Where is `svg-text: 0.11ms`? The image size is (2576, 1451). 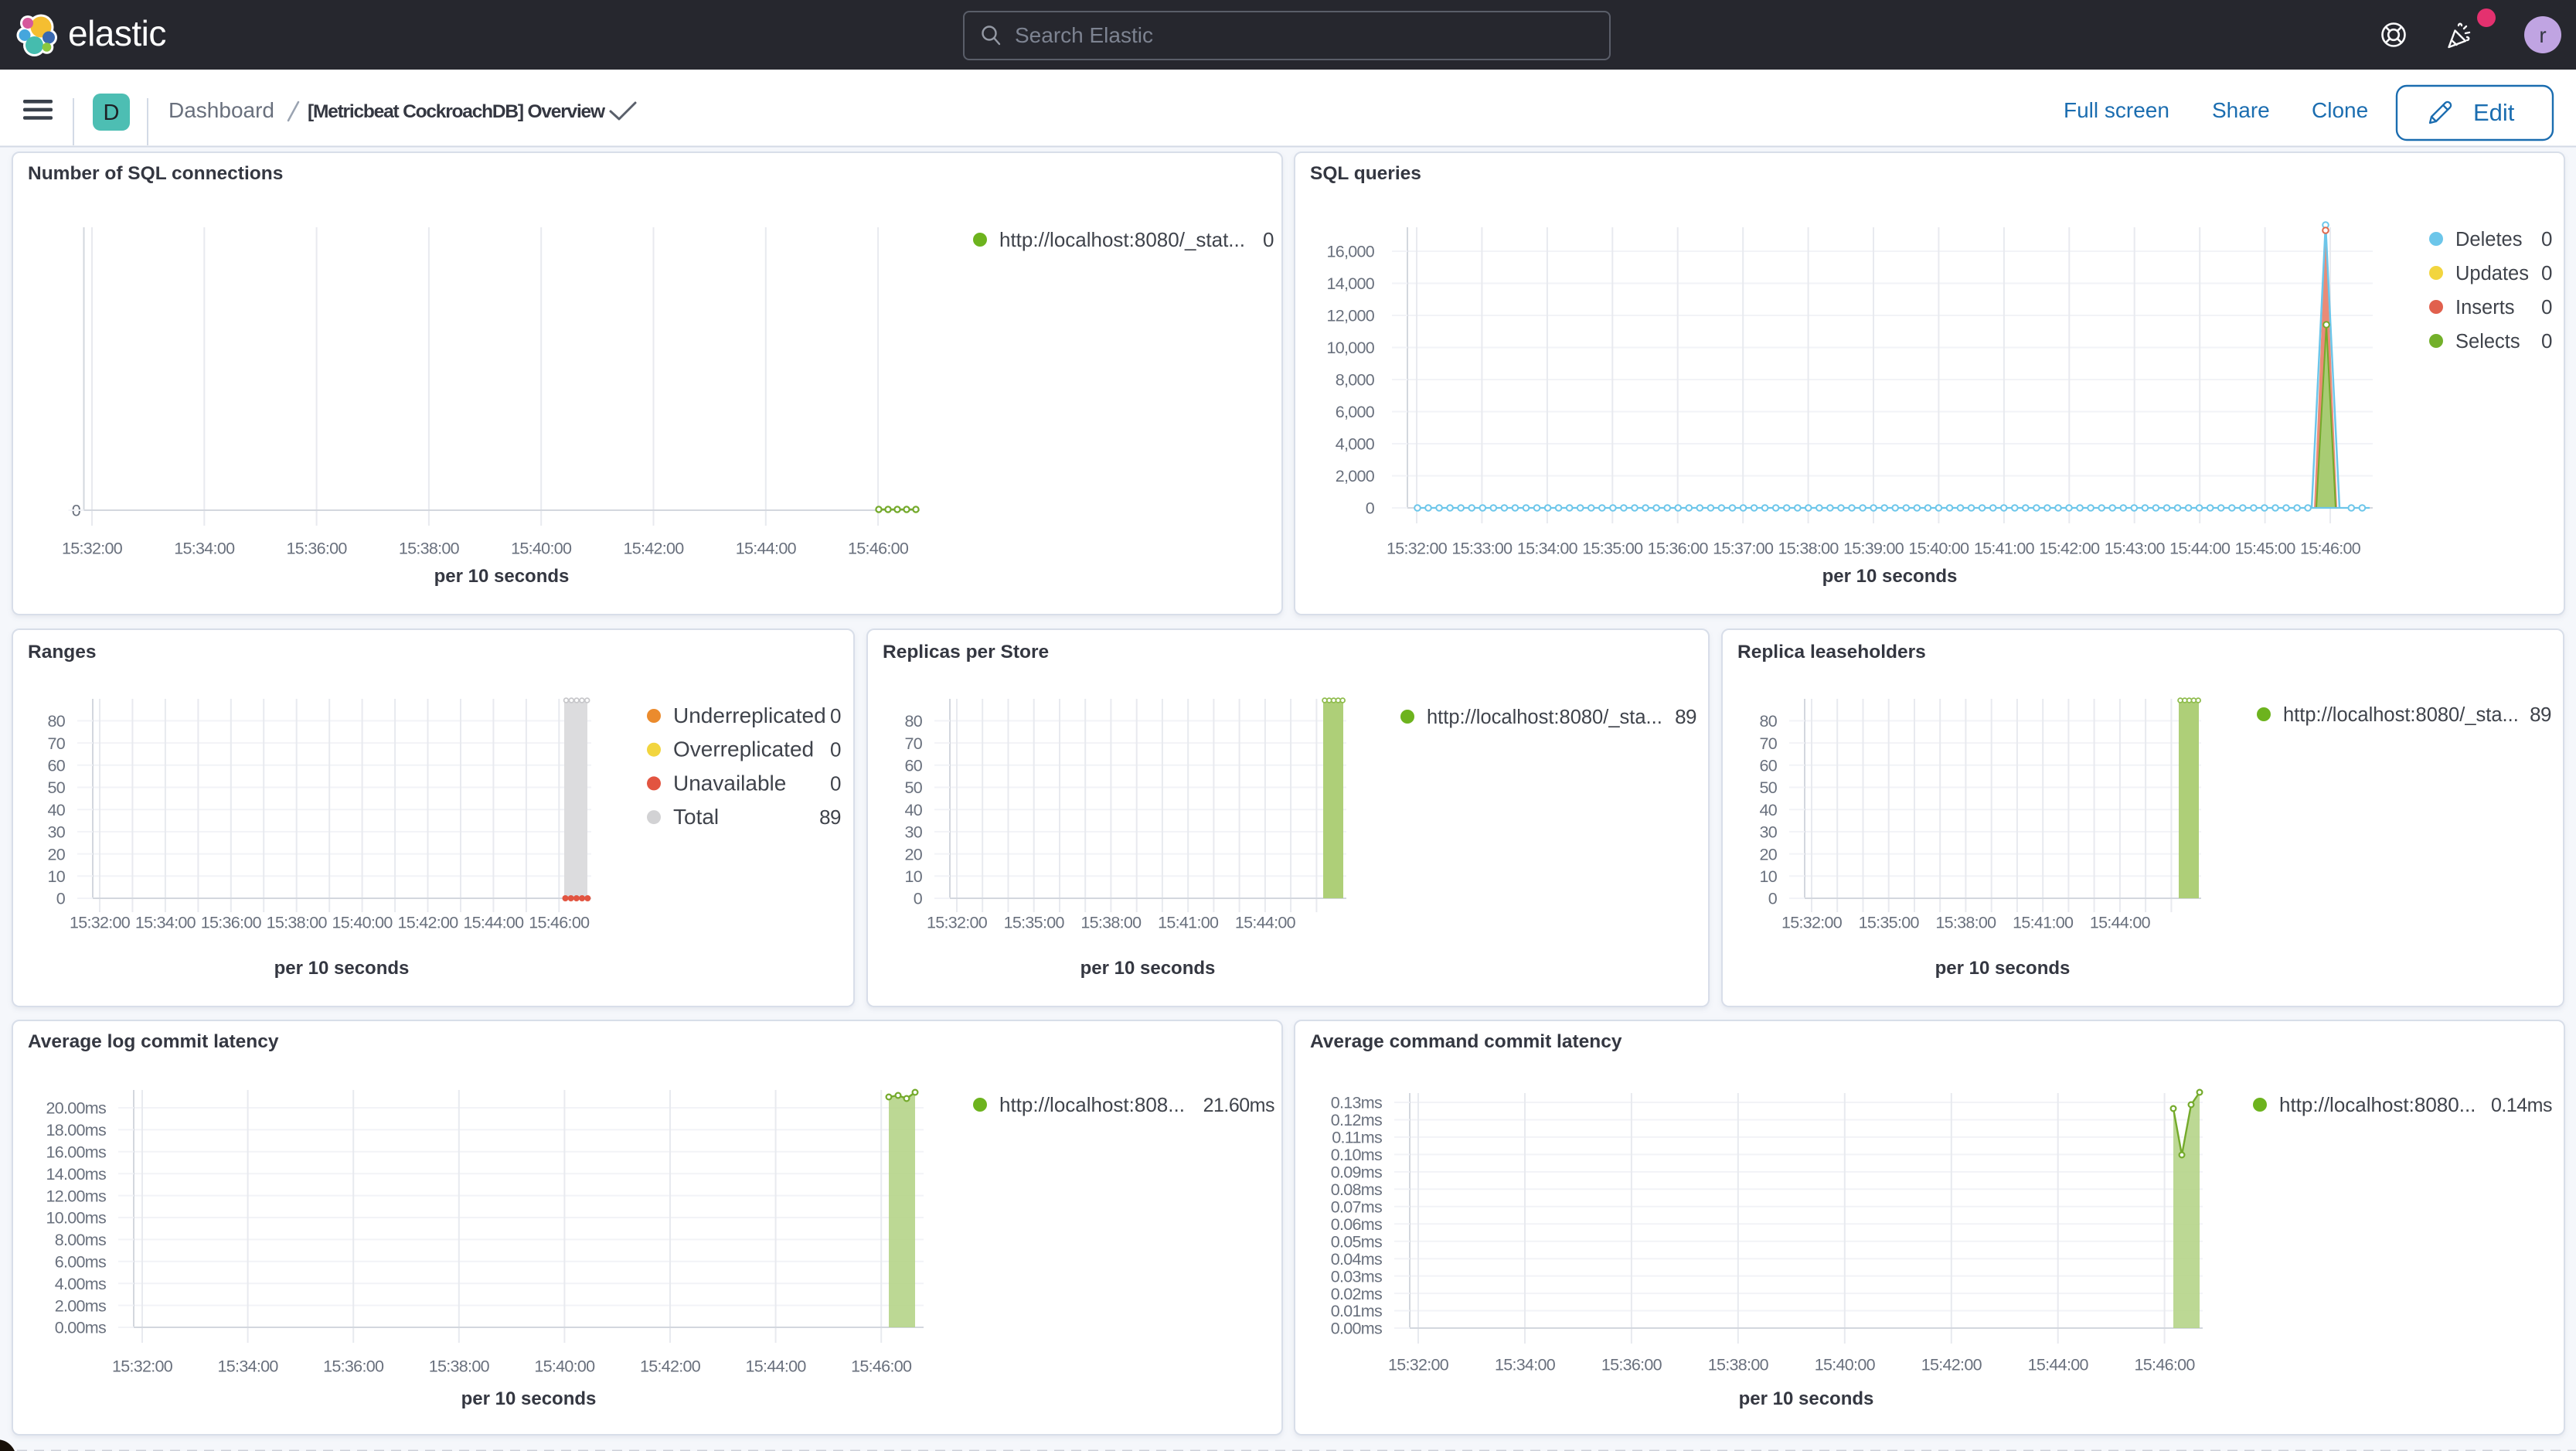 svg-text: 0.11ms is located at coordinates (1357, 1138).